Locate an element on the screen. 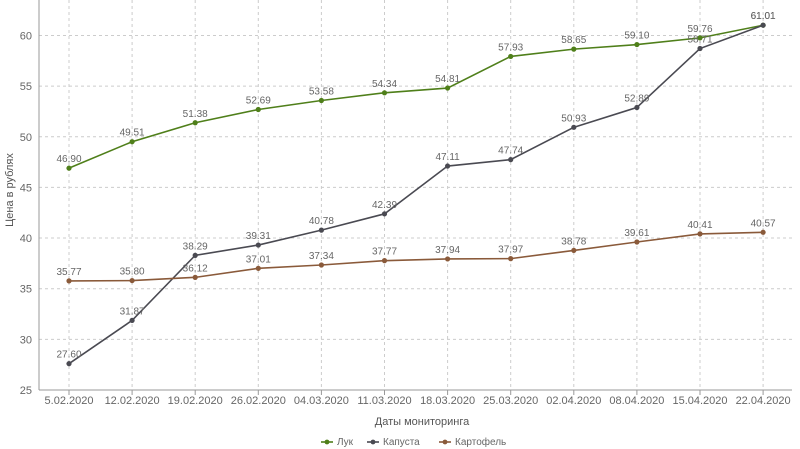 The image size is (800, 449). data-label: 54.81 is located at coordinates (447, 79).